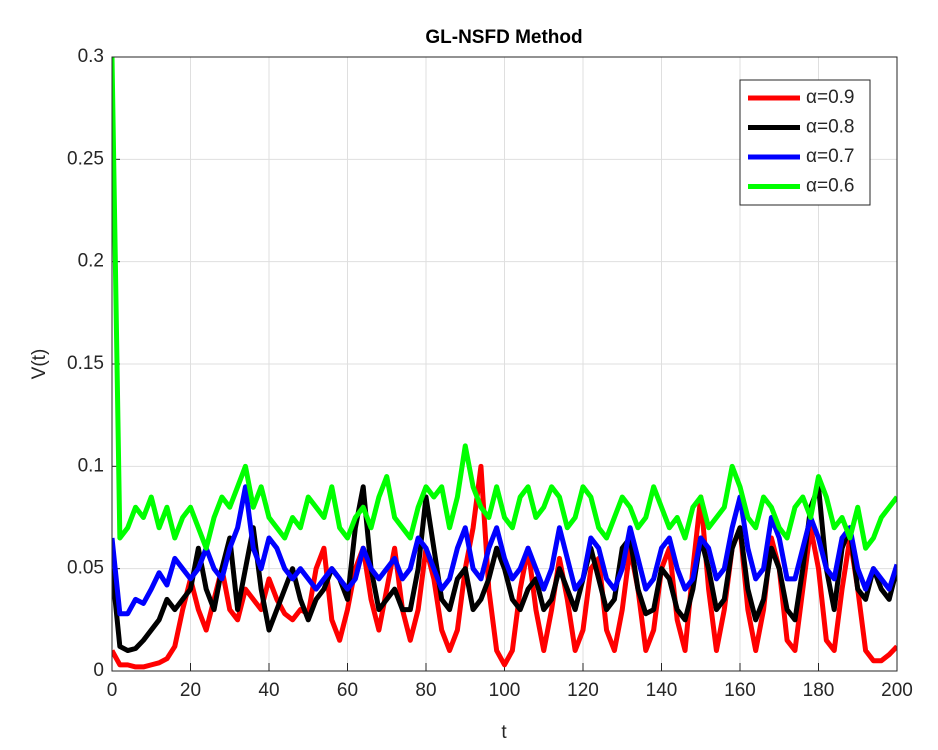  I want to click on y-tick-label: 0.05, so click(85, 568).